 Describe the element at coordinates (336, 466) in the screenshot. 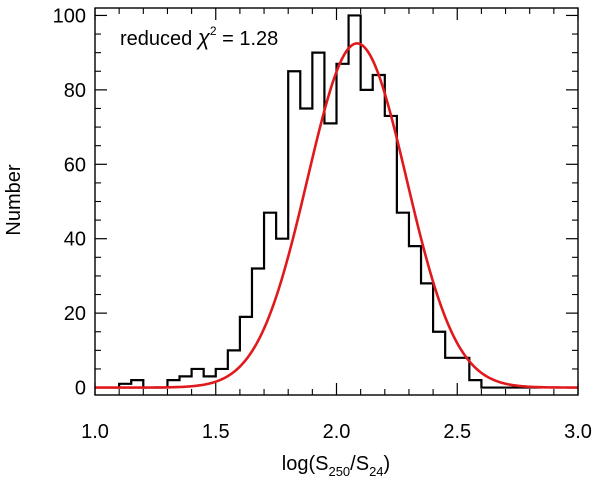

I see `x-axis-label: log(S250/S24)` at that location.